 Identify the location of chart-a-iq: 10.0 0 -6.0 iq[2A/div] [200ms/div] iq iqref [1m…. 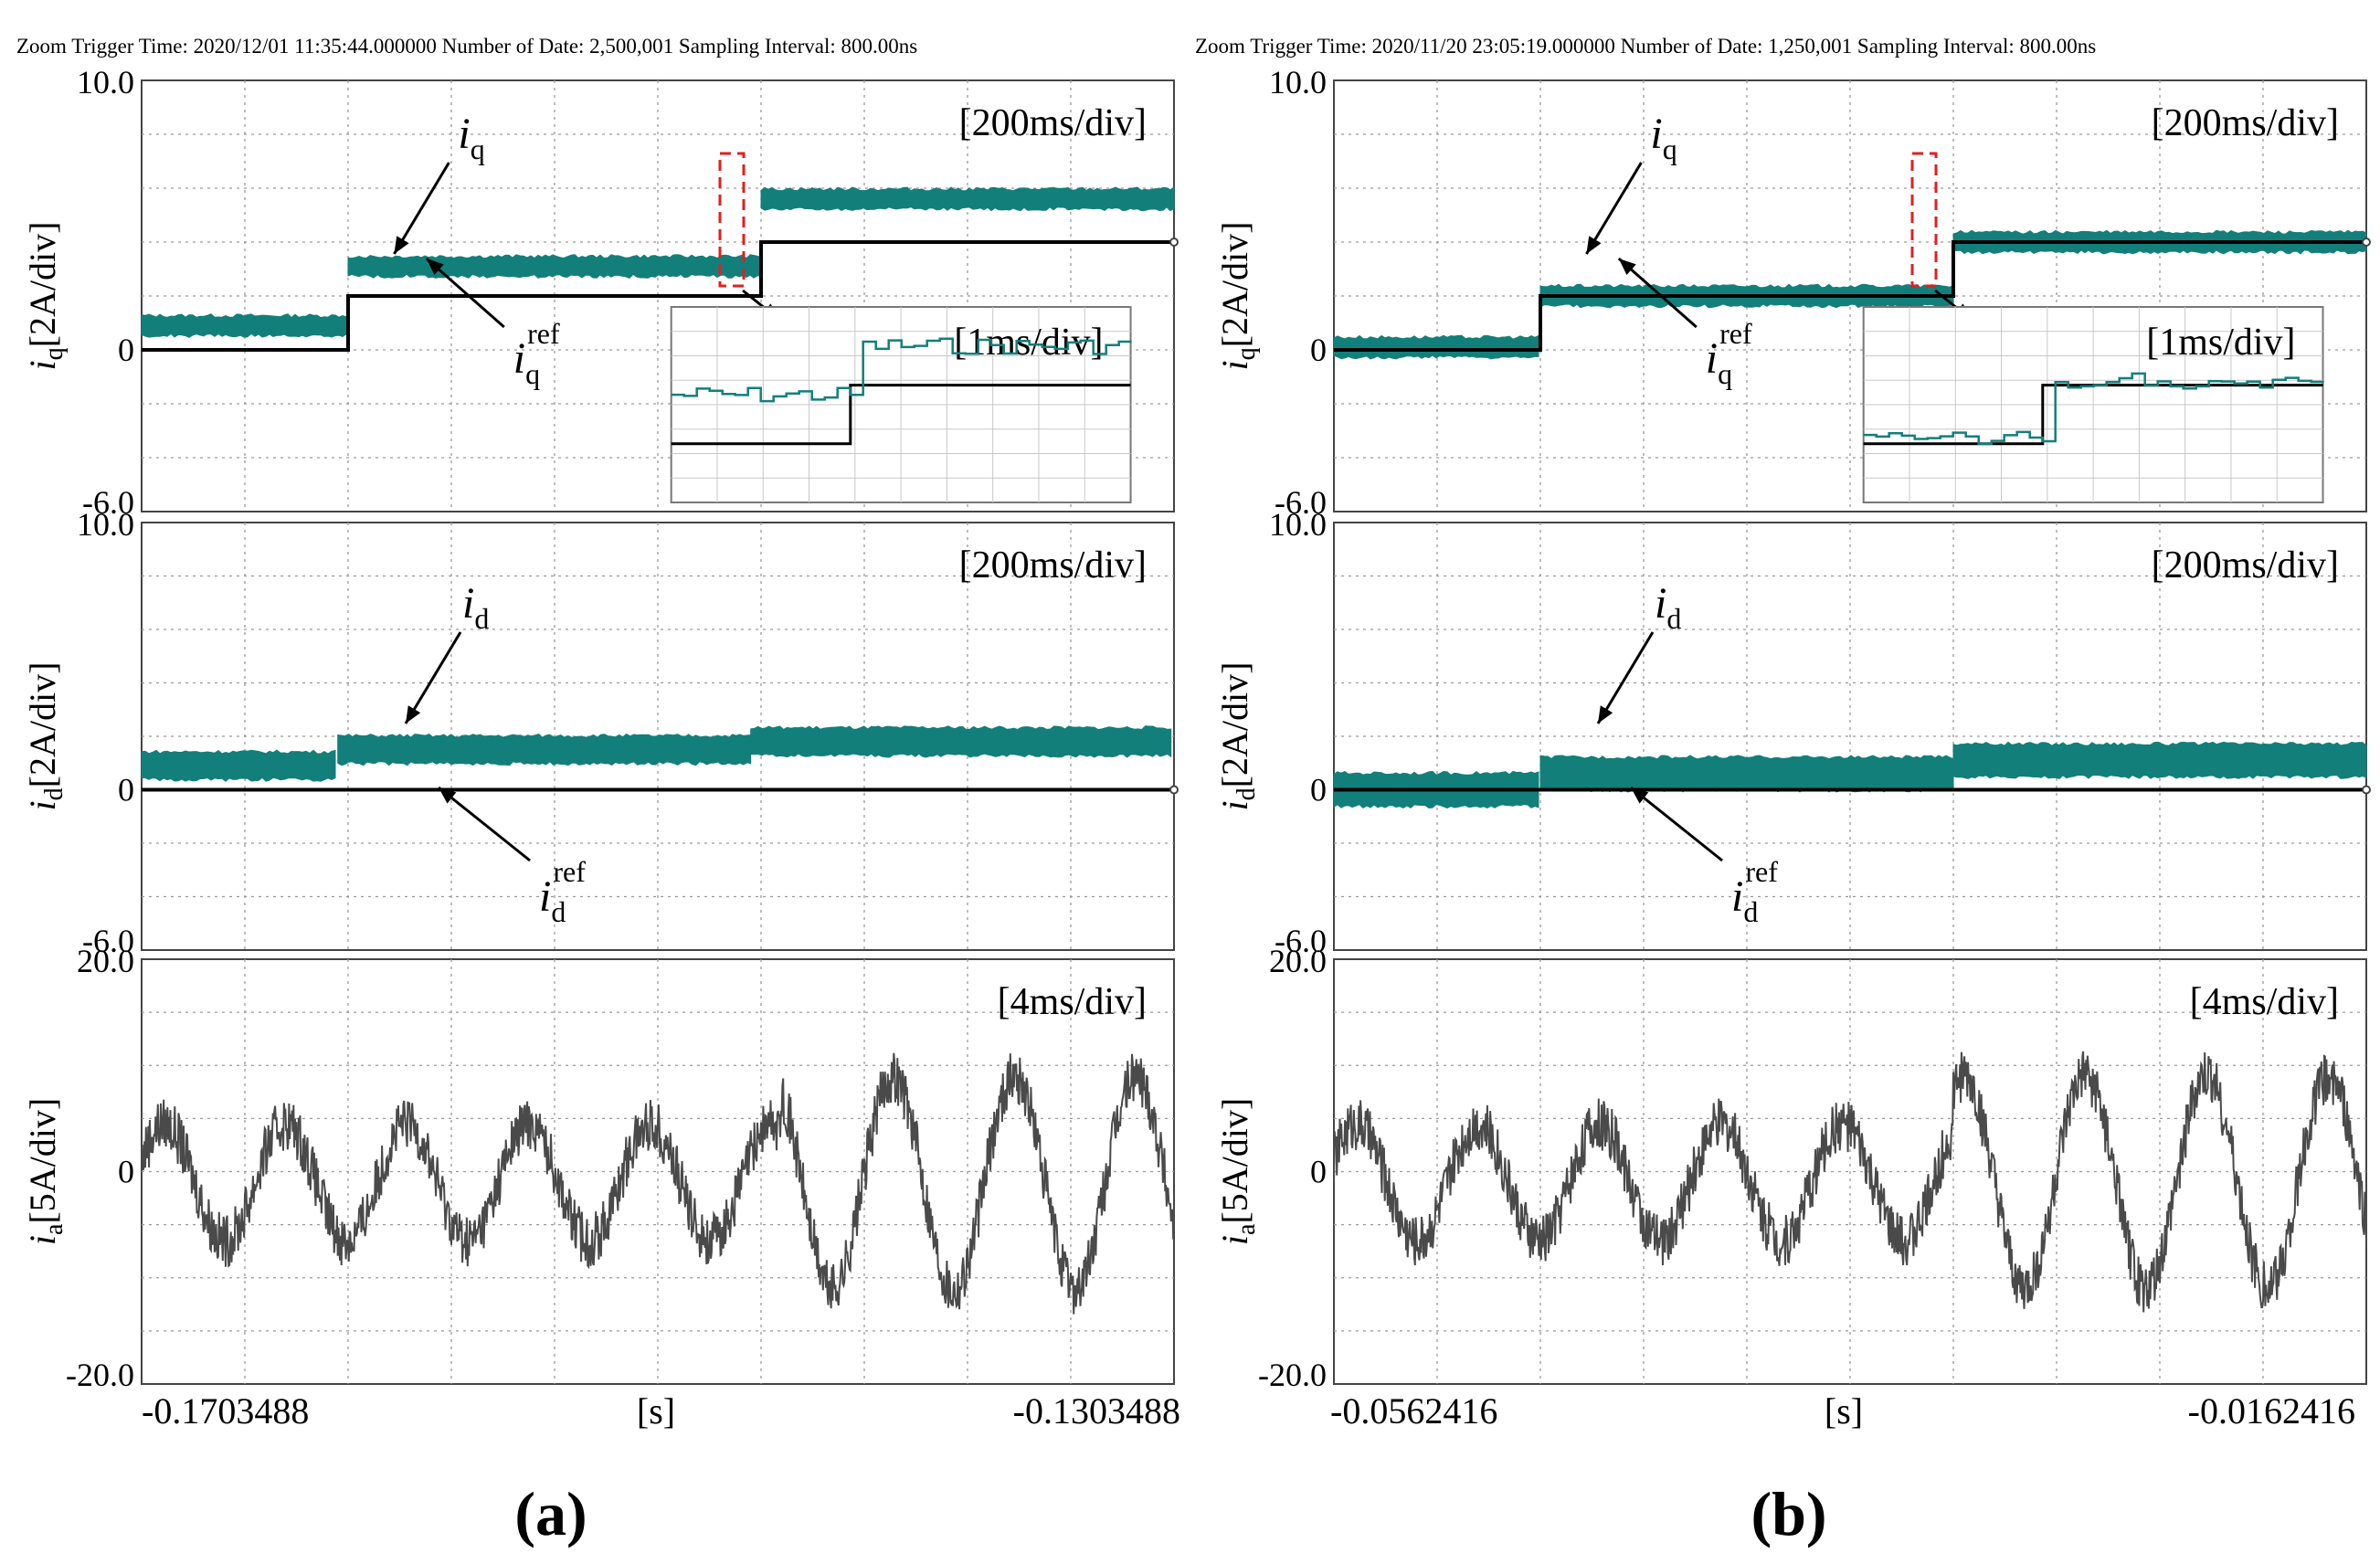
(601, 293).